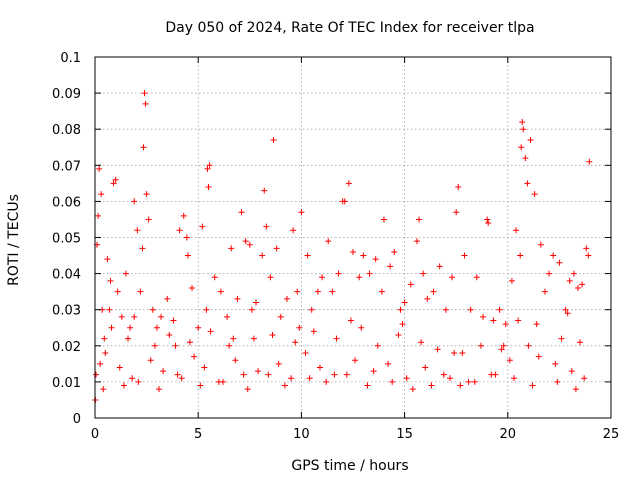  I want to click on x-axis-label: GPS time / hours, so click(349, 466).